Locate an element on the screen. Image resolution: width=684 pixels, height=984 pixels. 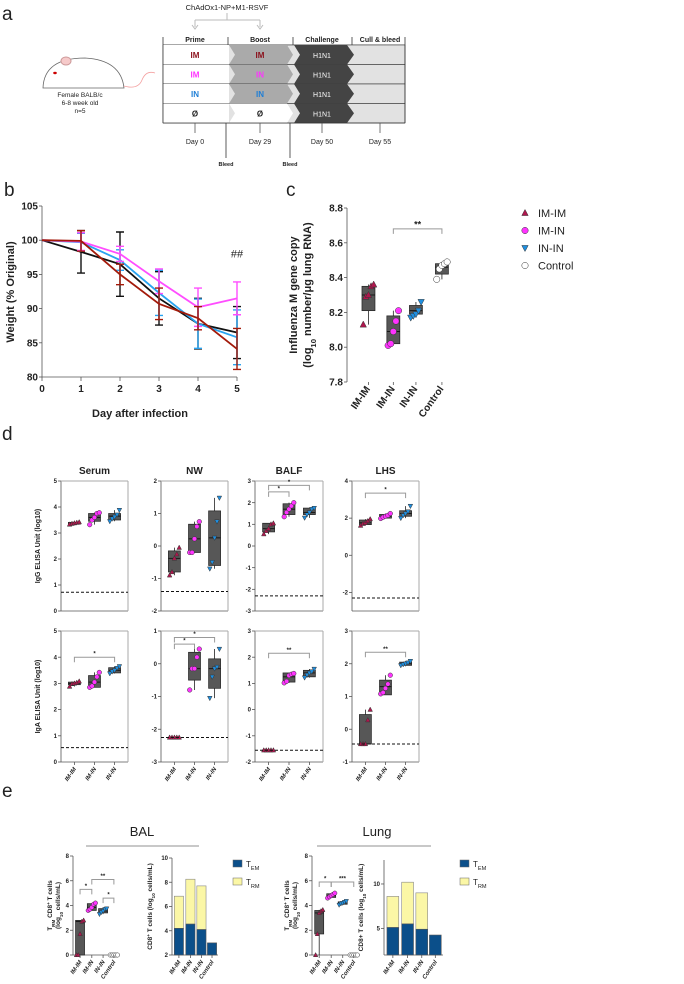
x-tick-label: IM-IM is located at coordinates (176, 967).